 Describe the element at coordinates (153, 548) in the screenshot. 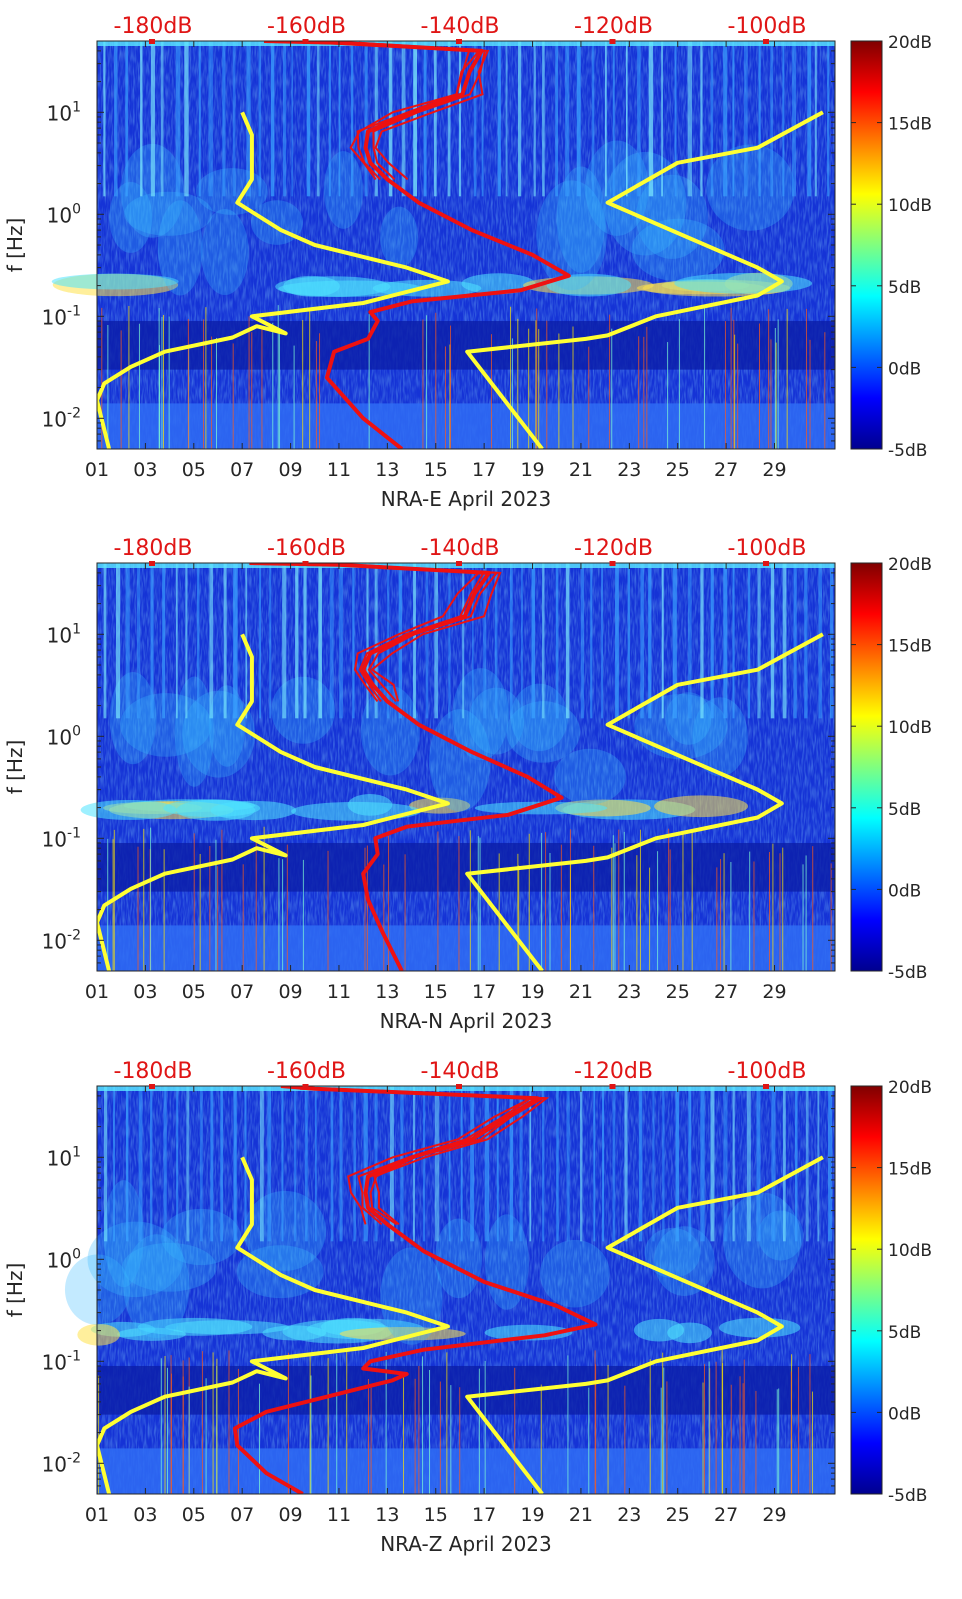

I see `top-db-label: -180dB` at that location.